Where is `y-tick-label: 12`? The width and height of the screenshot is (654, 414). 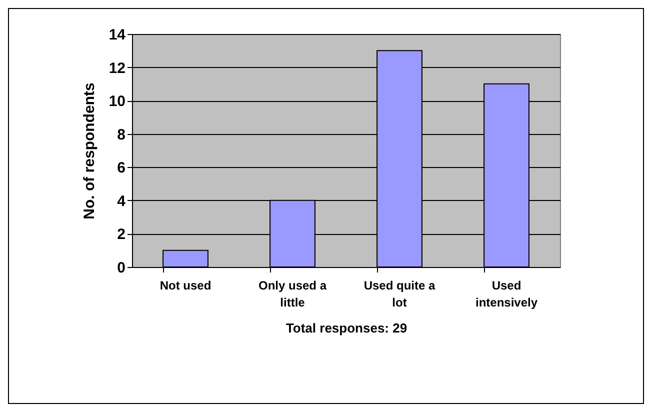
y-tick-label: 12 is located at coordinates (117, 68).